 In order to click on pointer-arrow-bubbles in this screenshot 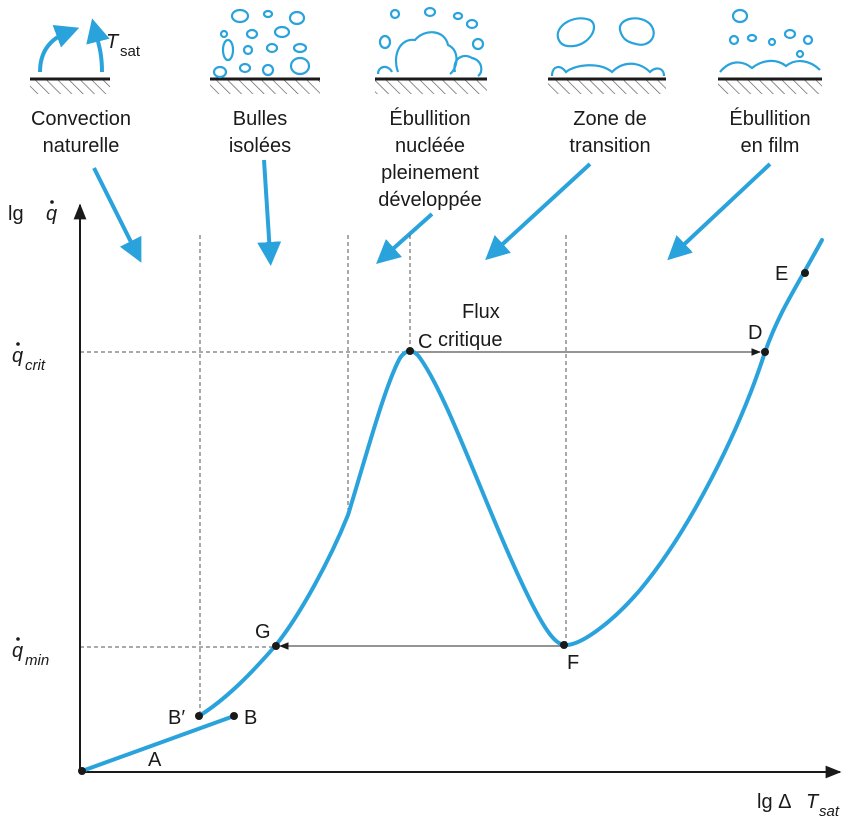, I will do `click(269, 212)`.